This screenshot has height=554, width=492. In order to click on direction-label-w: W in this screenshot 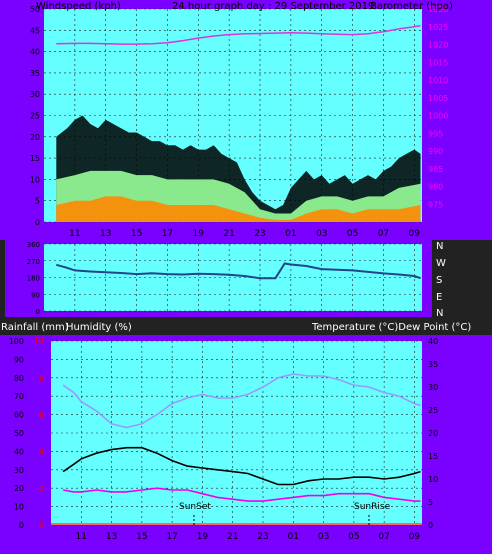, I will do `click(441, 263)`.